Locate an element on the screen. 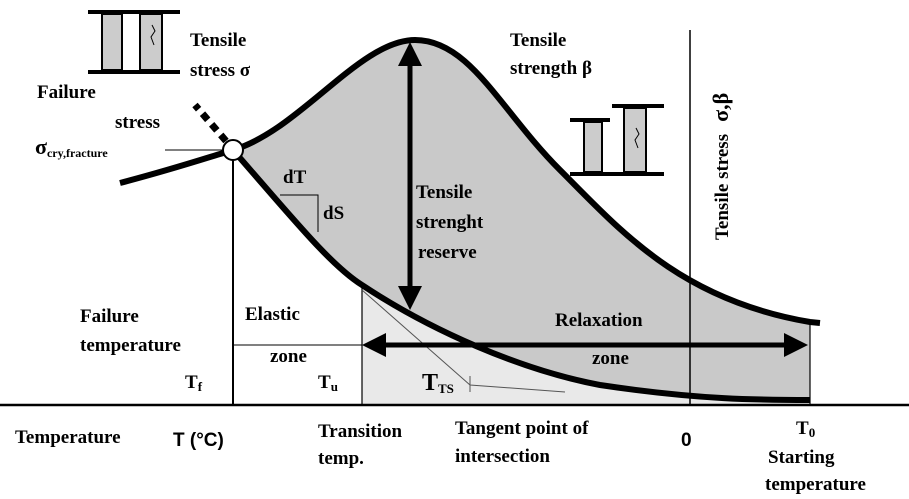  symbol-main: σ is located at coordinates (41, 146).